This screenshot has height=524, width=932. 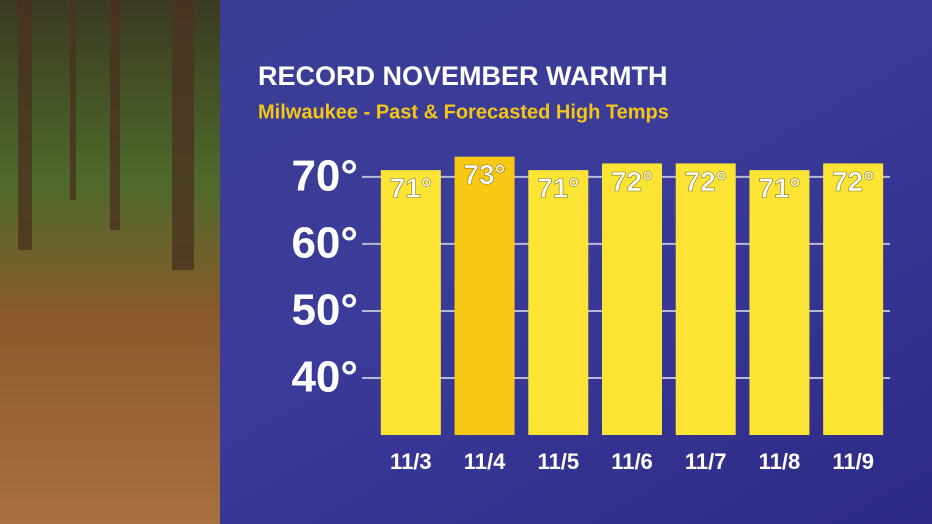 I want to click on x-tick-label: 11/4, so click(x=485, y=461).